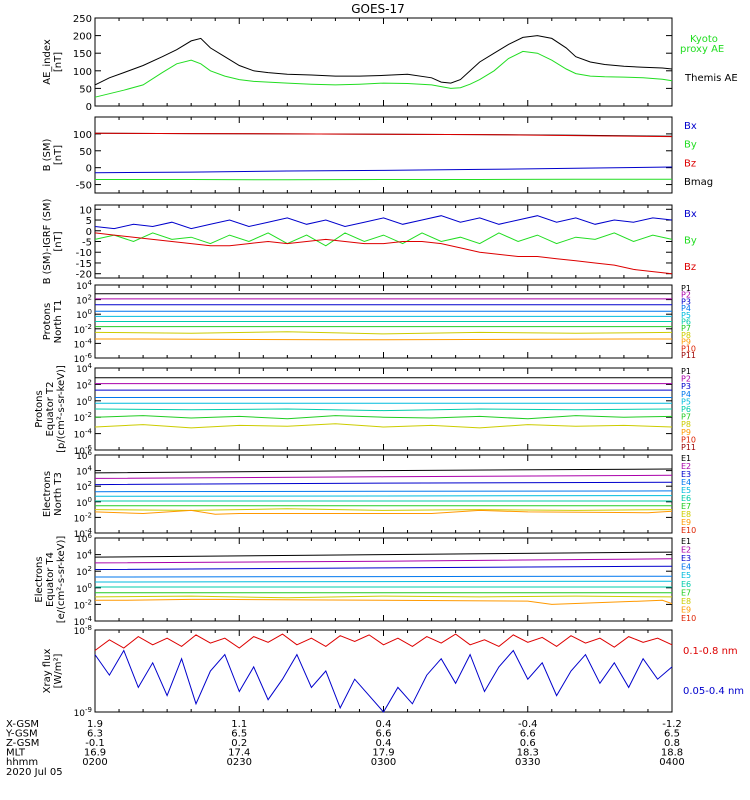 The image size is (750, 800). What do you see at coordinates (702, 49) in the screenshot?
I see `legend-entry: proxy AE` at bounding box center [702, 49].